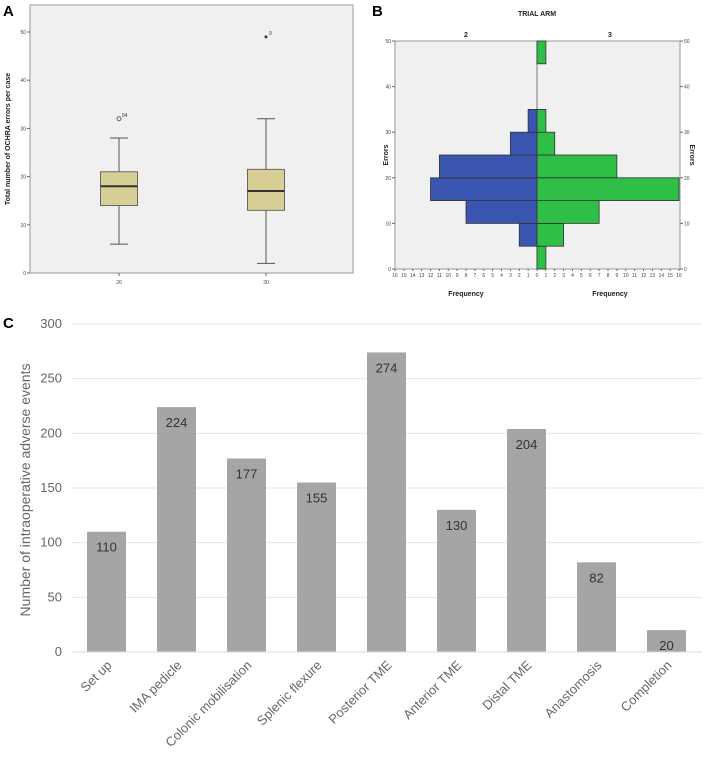 The image size is (708, 760). Describe the element at coordinates (8, 323) in the screenshot. I see `panel-label-c: C` at that location.